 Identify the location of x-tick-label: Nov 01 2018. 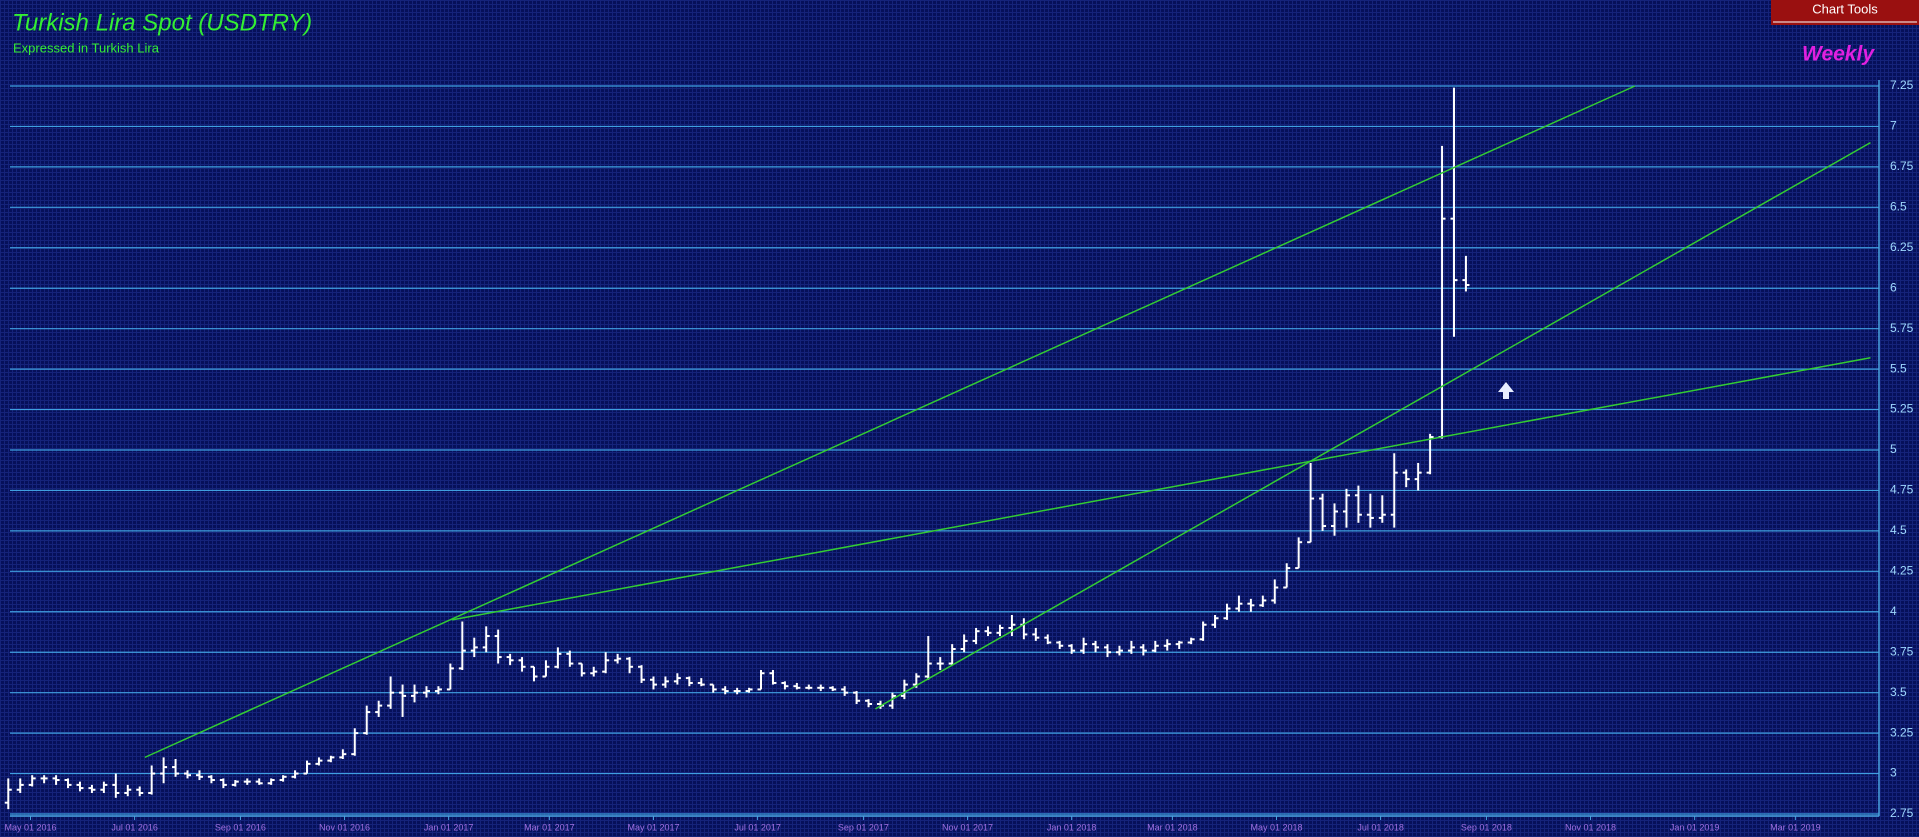
(1590, 827).